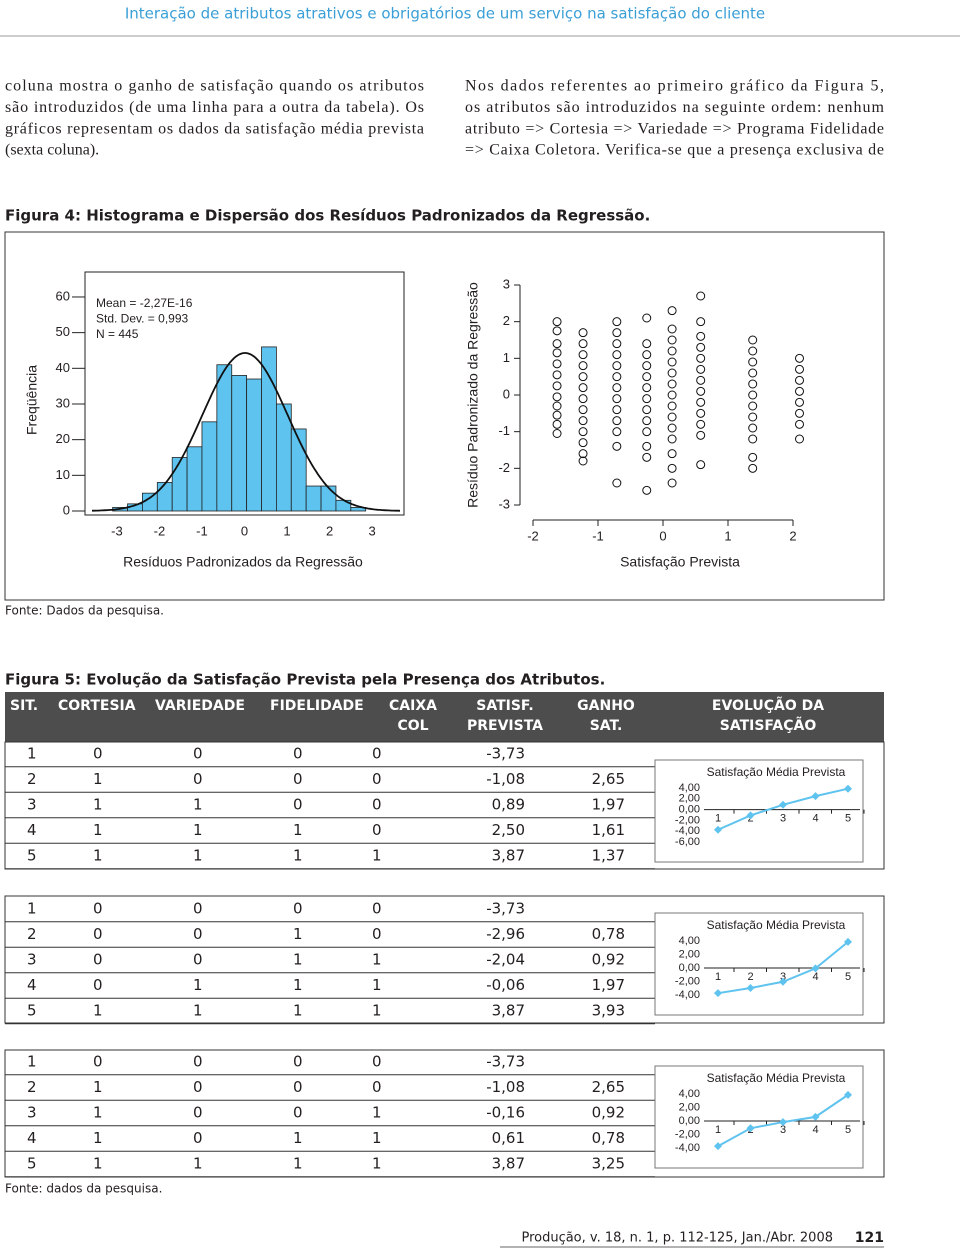  What do you see at coordinates (32, 960) in the screenshot?
I see `table-cell: 3` at bounding box center [32, 960].